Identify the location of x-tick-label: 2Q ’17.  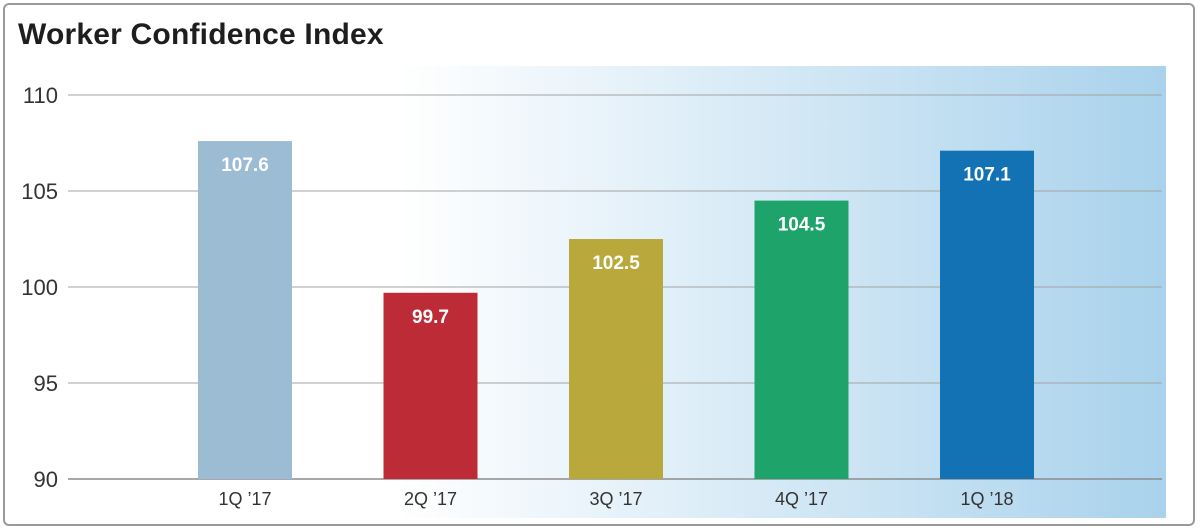
(430, 499).